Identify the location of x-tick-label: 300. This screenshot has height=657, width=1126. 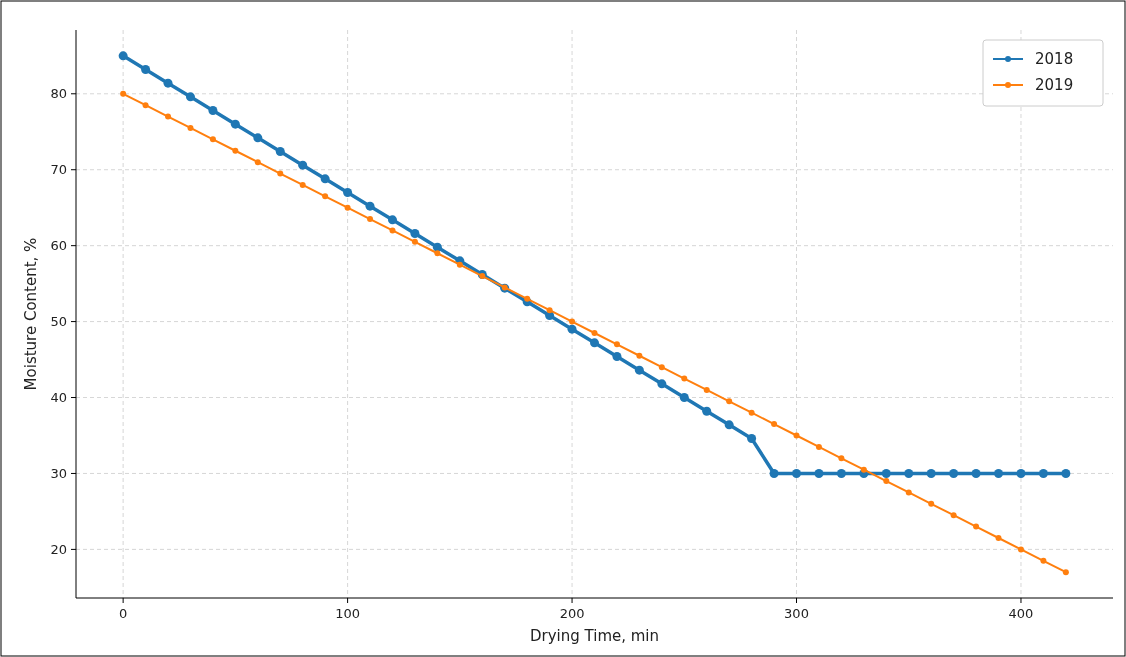
(796, 613).